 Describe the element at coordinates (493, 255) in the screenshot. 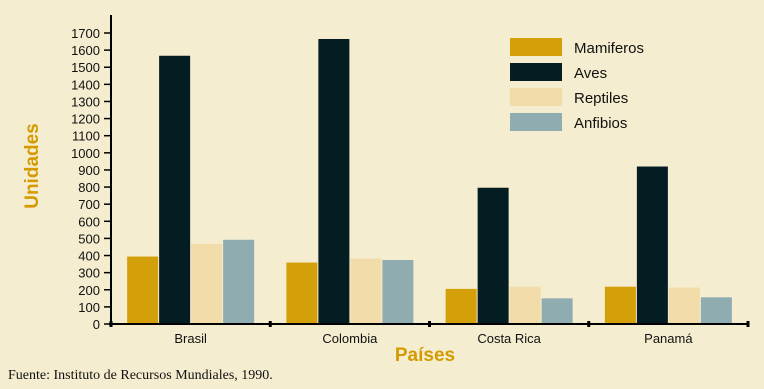

I see `bar-aves-costa-rica` at that location.